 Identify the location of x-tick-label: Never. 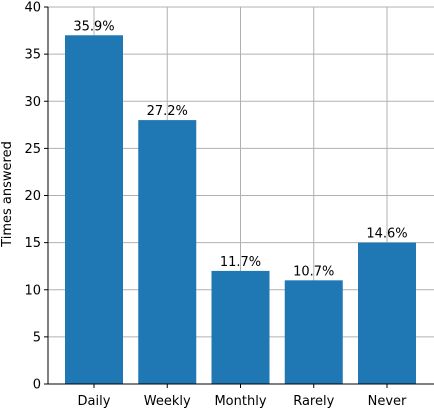
(387, 401).